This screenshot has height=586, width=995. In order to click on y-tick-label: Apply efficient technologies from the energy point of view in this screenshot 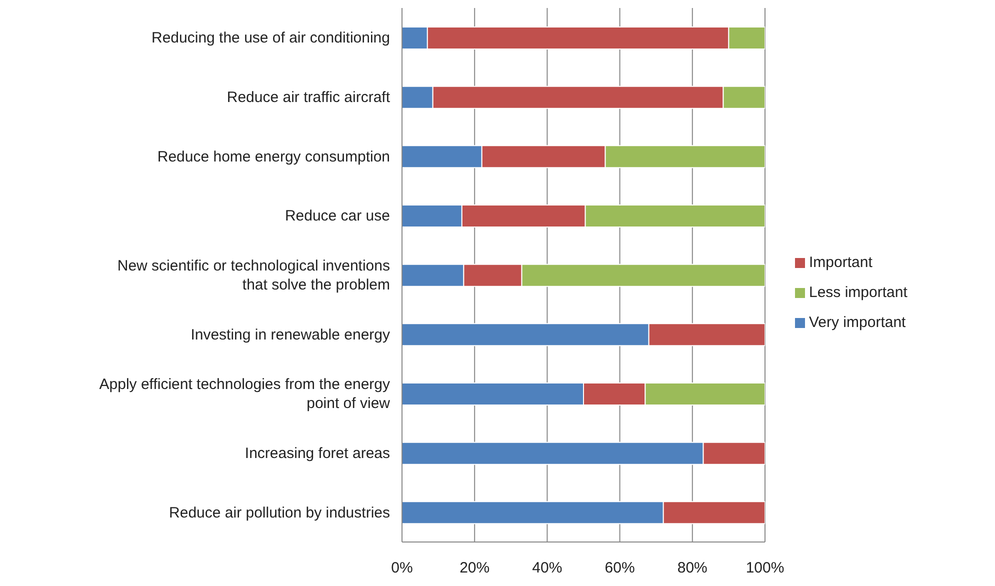, I will do `click(244, 394)`.